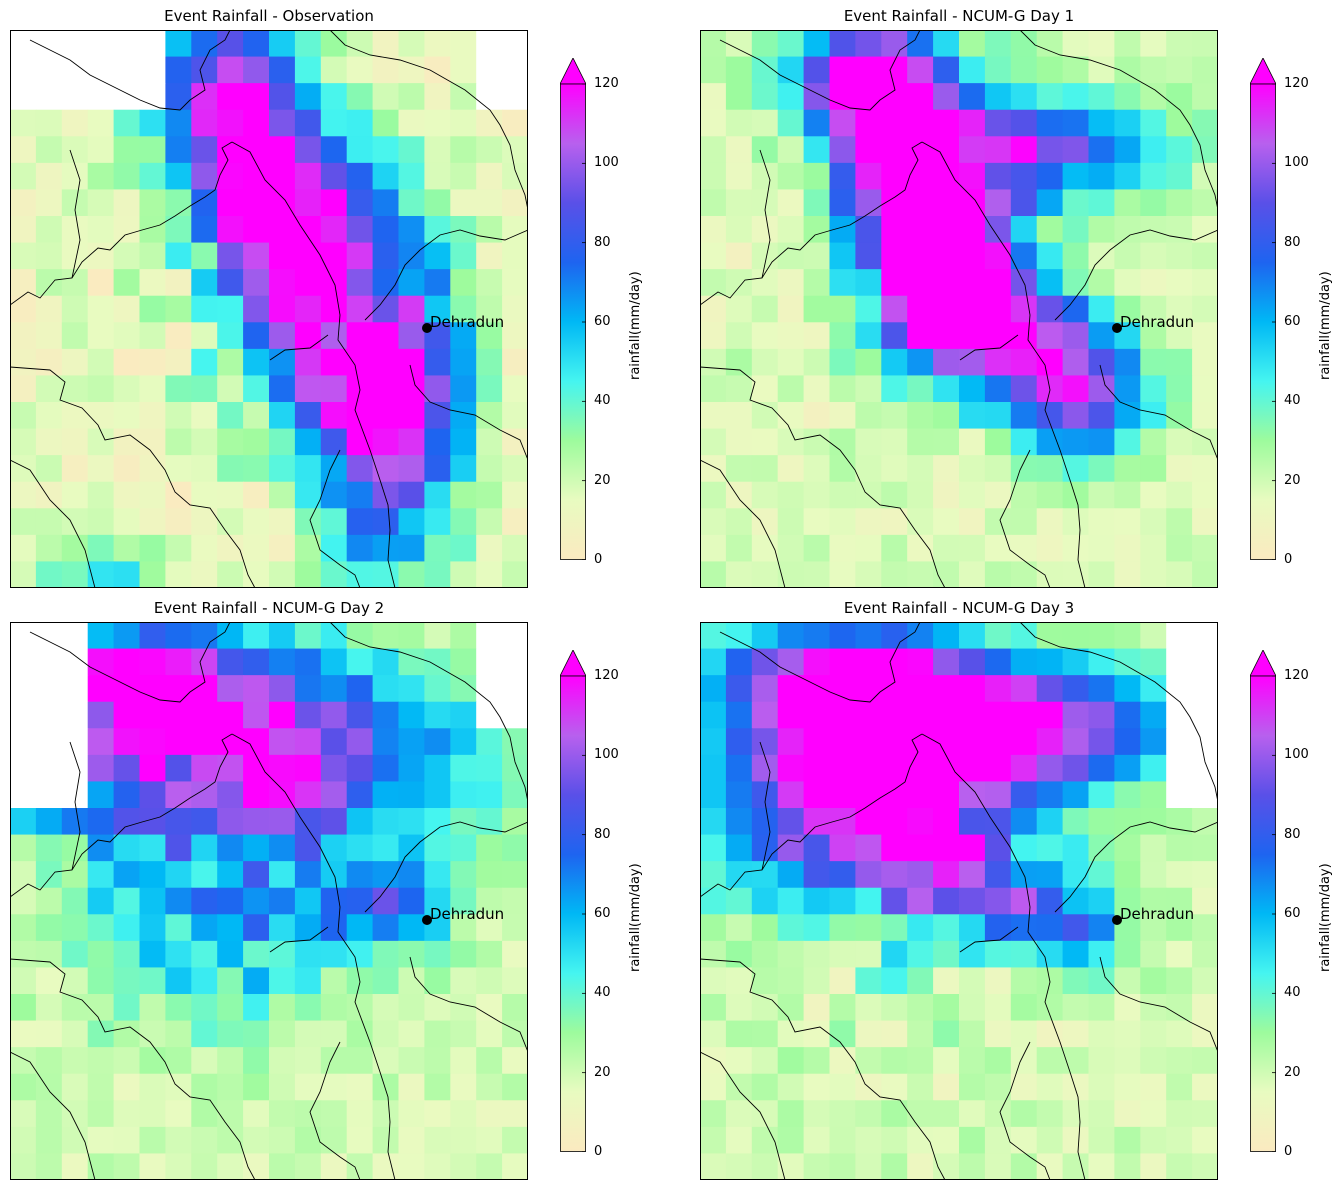 This screenshot has width=1341, height=1190. I want to click on city-marker, so click(427, 328).